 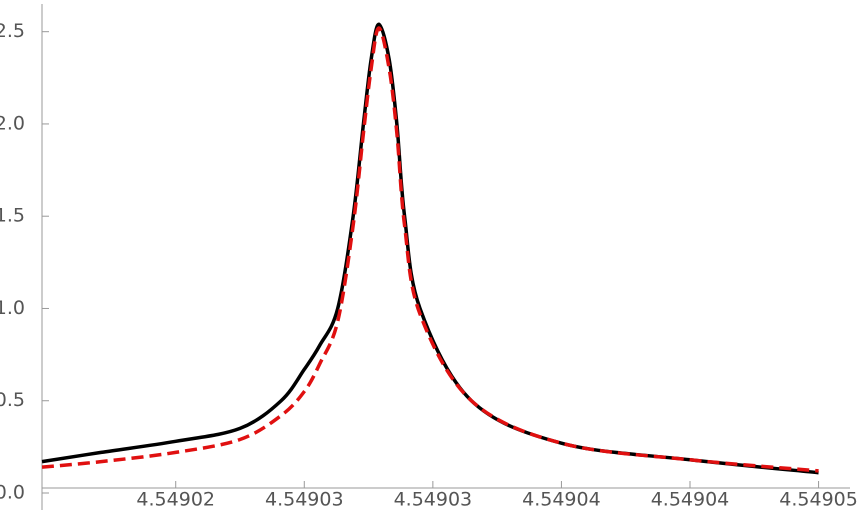 What do you see at coordinates (12, 31) in the screenshot?
I see `y-tick-label: 2.5` at bounding box center [12, 31].